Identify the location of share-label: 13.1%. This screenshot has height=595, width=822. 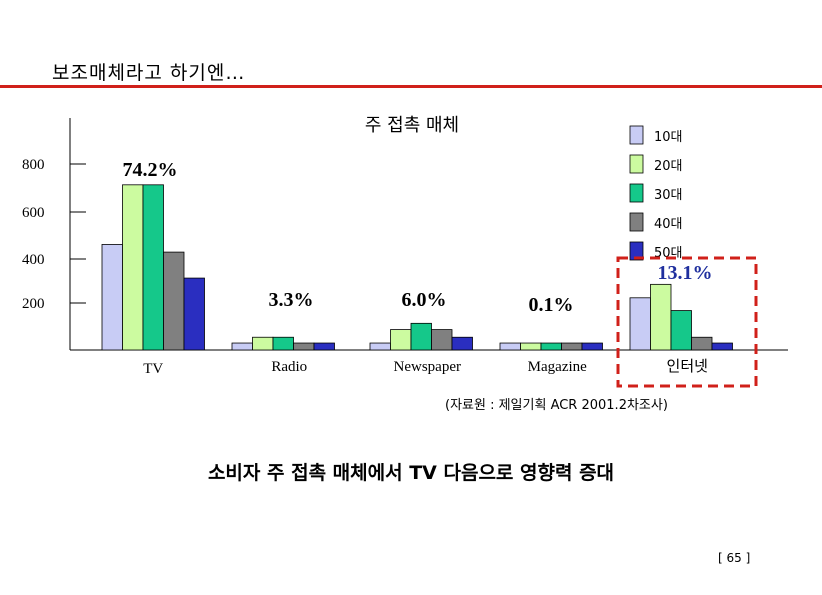
(685, 273).